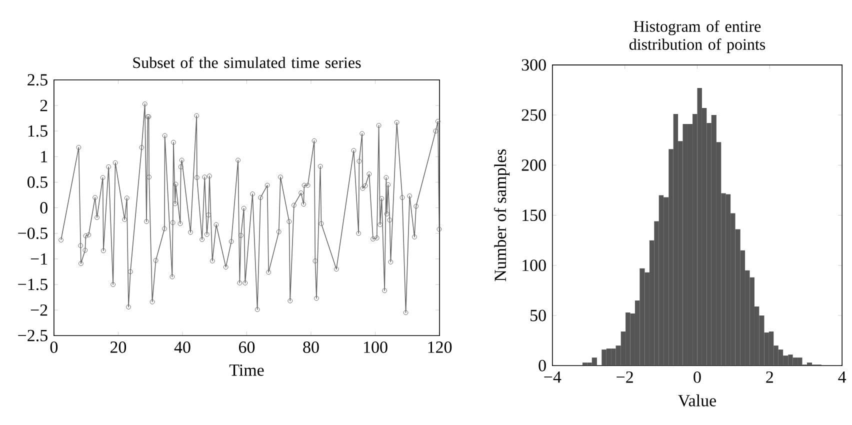 This screenshot has height=425, width=852. I want to click on x-tick-label: 2, so click(769, 377).